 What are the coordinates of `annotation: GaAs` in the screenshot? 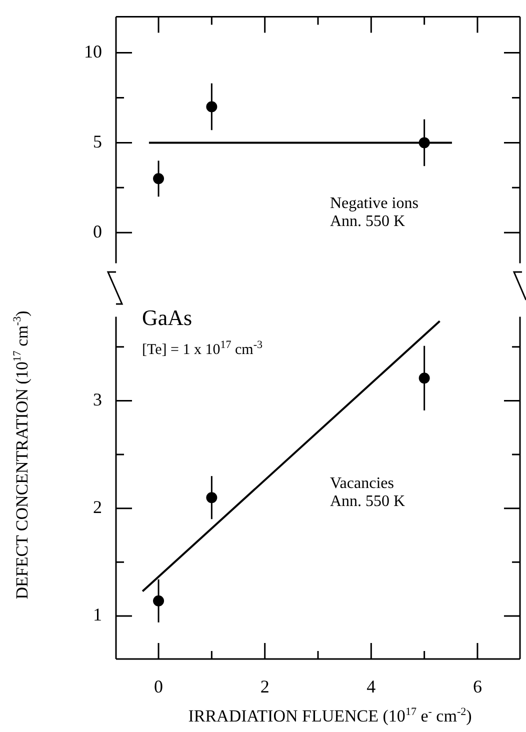 It's located at (167, 317).